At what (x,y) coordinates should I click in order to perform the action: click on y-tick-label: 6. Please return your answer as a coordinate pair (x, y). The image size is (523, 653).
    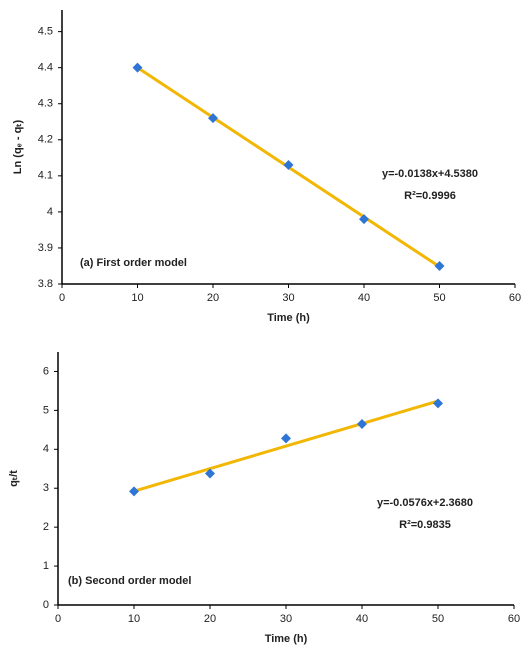
    Looking at the image, I should click on (46, 371).